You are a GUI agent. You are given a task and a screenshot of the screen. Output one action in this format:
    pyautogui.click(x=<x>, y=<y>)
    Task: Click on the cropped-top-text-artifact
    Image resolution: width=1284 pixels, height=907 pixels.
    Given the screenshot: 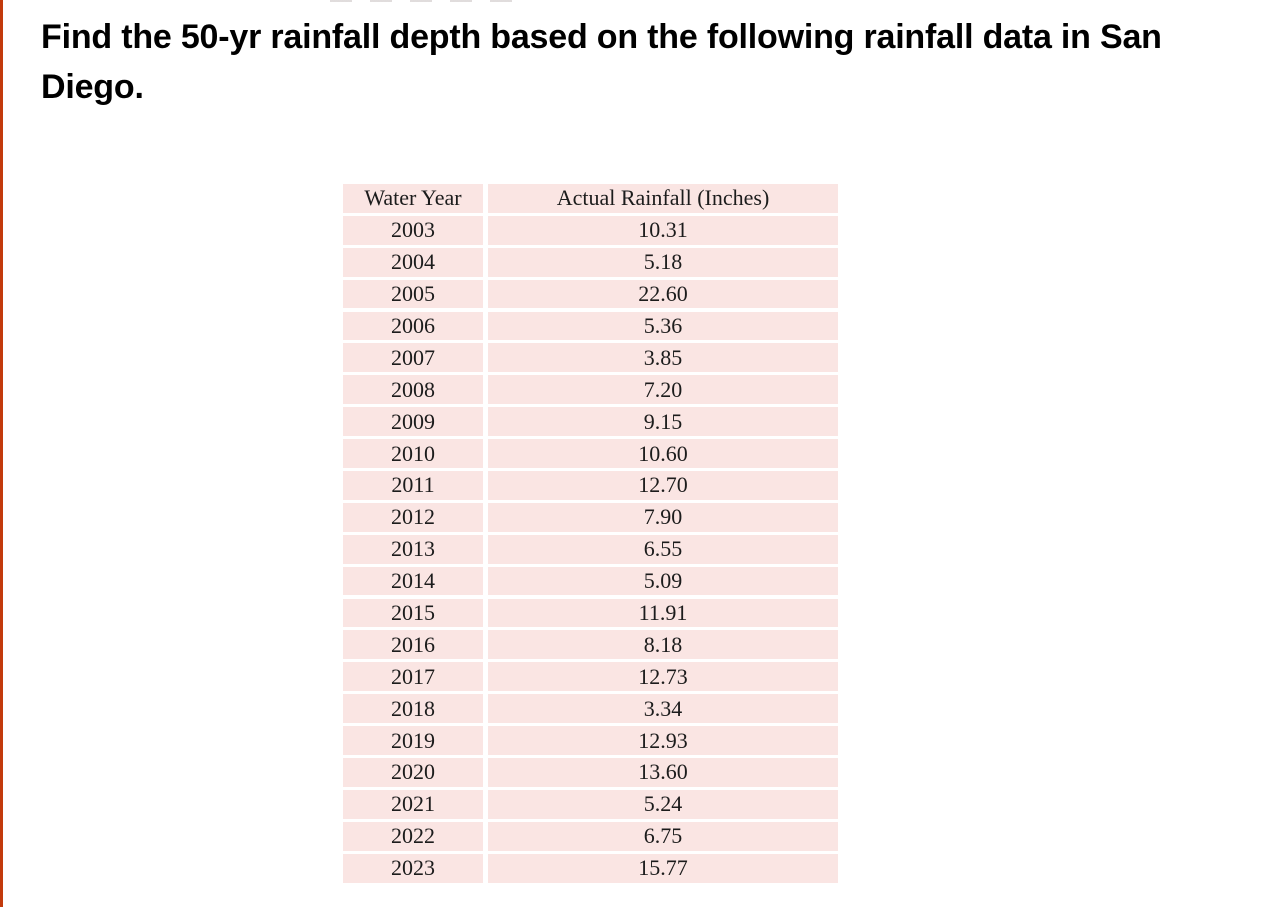 What is the action you would take?
    pyautogui.click(x=423, y=1)
    